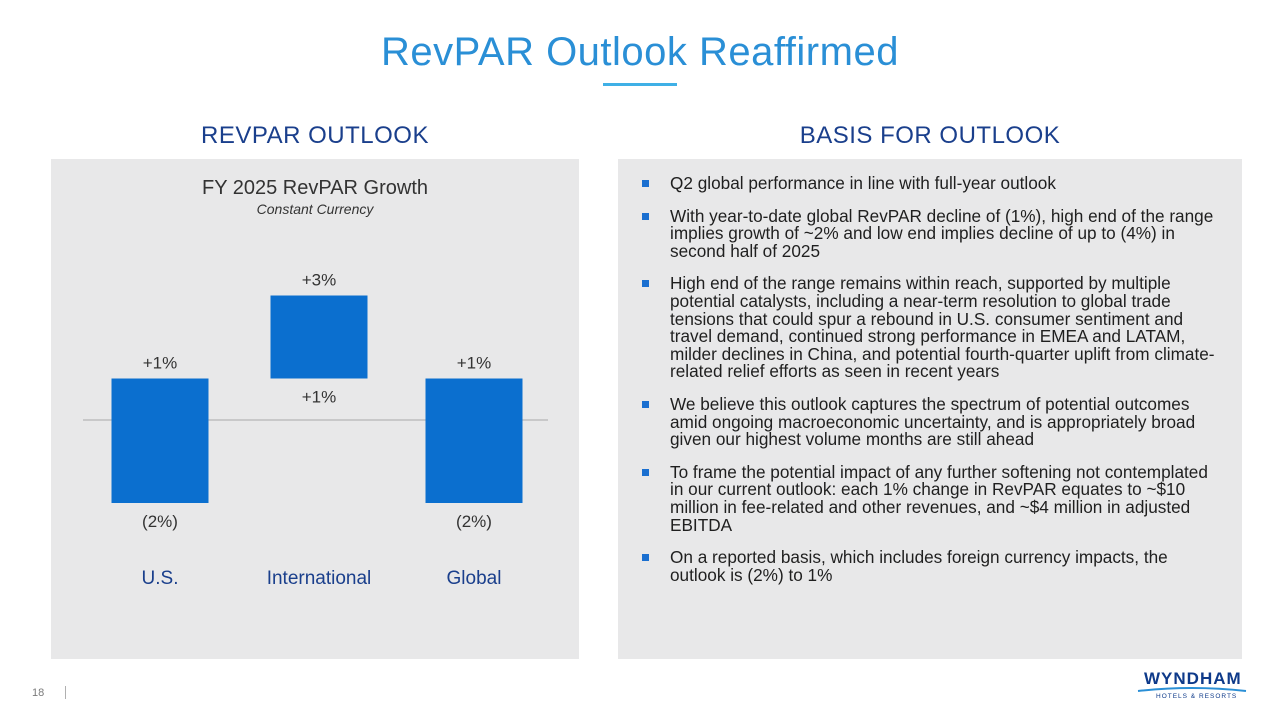 Image resolution: width=1280 pixels, height=720 pixels. Describe the element at coordinates (315, 188) in the screenshot. I see `chart-title: FY 2025 RevPAR Growth` at that location.